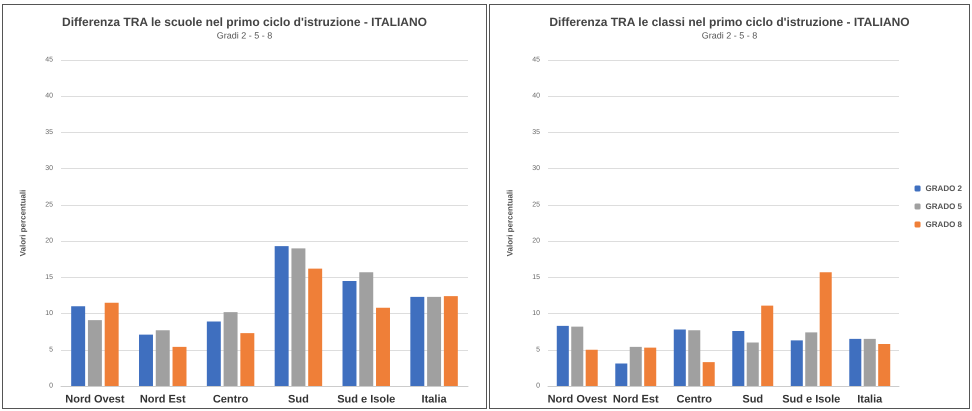 Image resolution: width=972 pixels, height=411 pixels. I want to click on legend-label: GRADO 2, so click(944, 188).